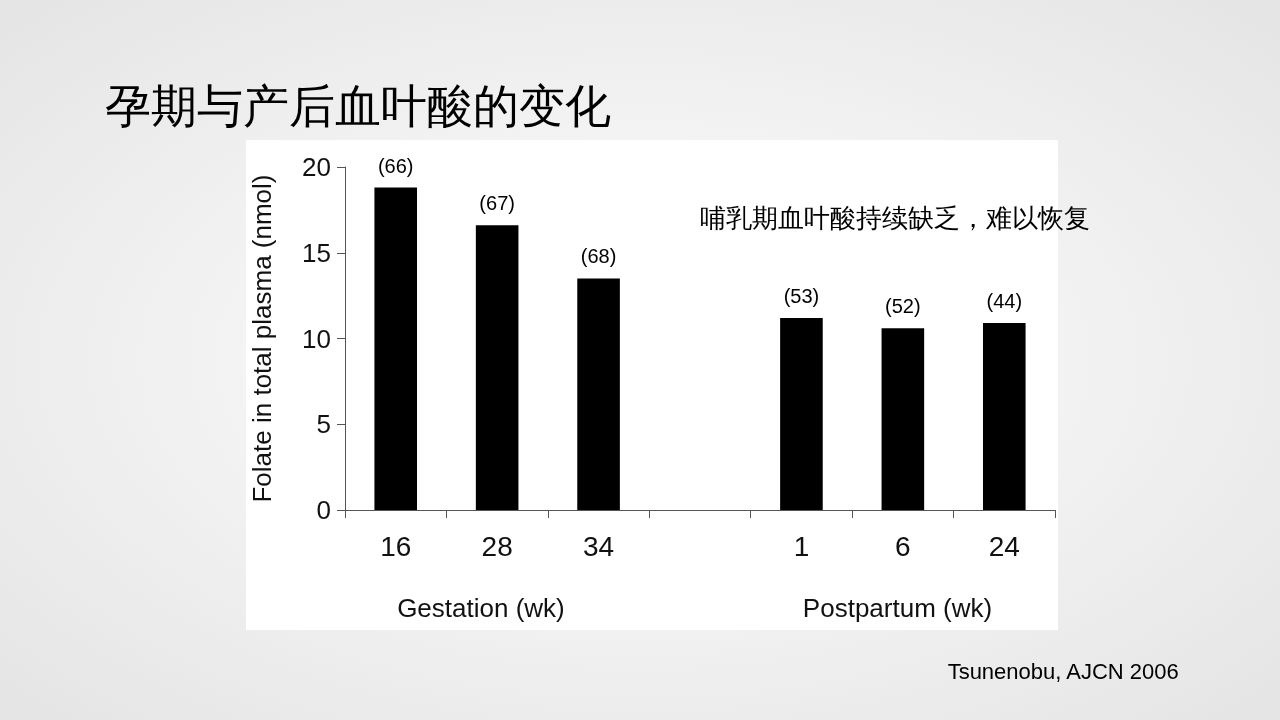 Image resolution: width=1280 pixels, height=720 pixels. What do you see at coordinates (316, 252) in the screenshot?
I see `y-tick-label: 15` at bounding box center [316, 252].